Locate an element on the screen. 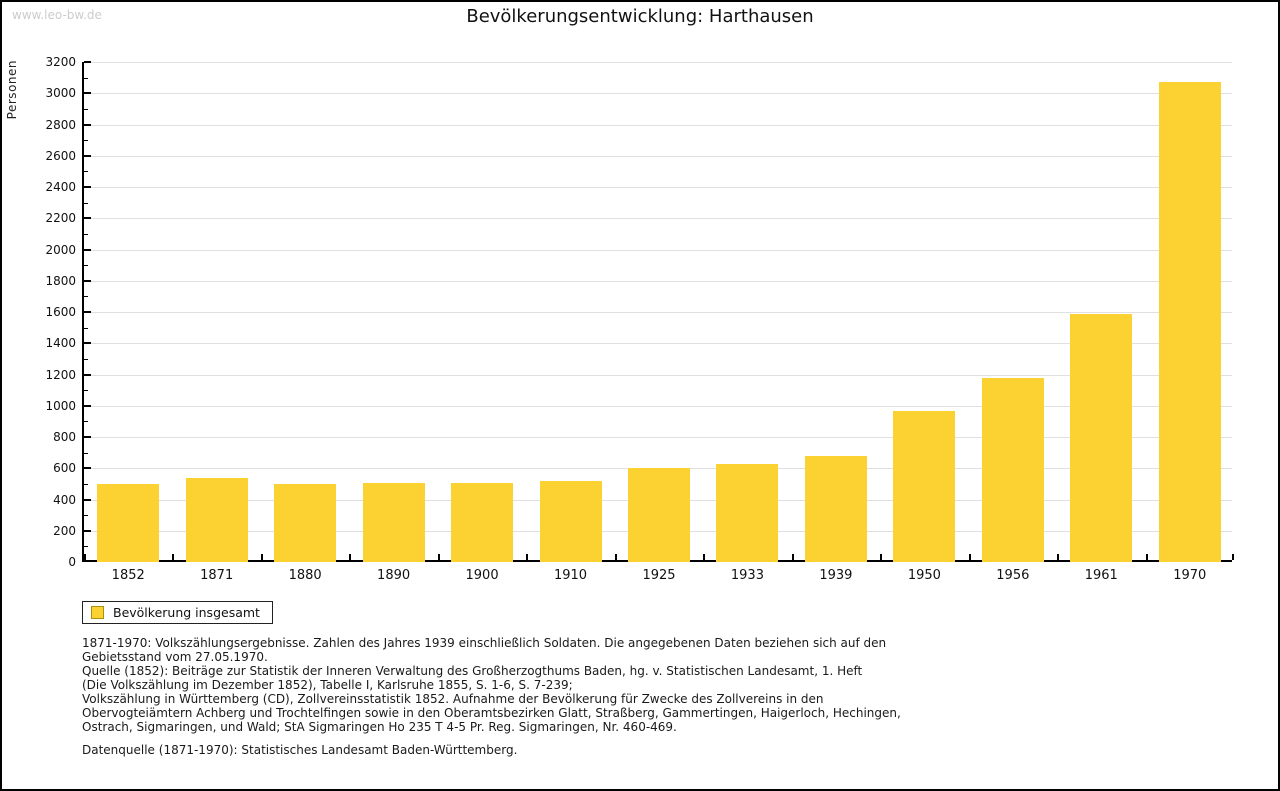  y-tick-label: 400 is located at coordinates (64, 499).